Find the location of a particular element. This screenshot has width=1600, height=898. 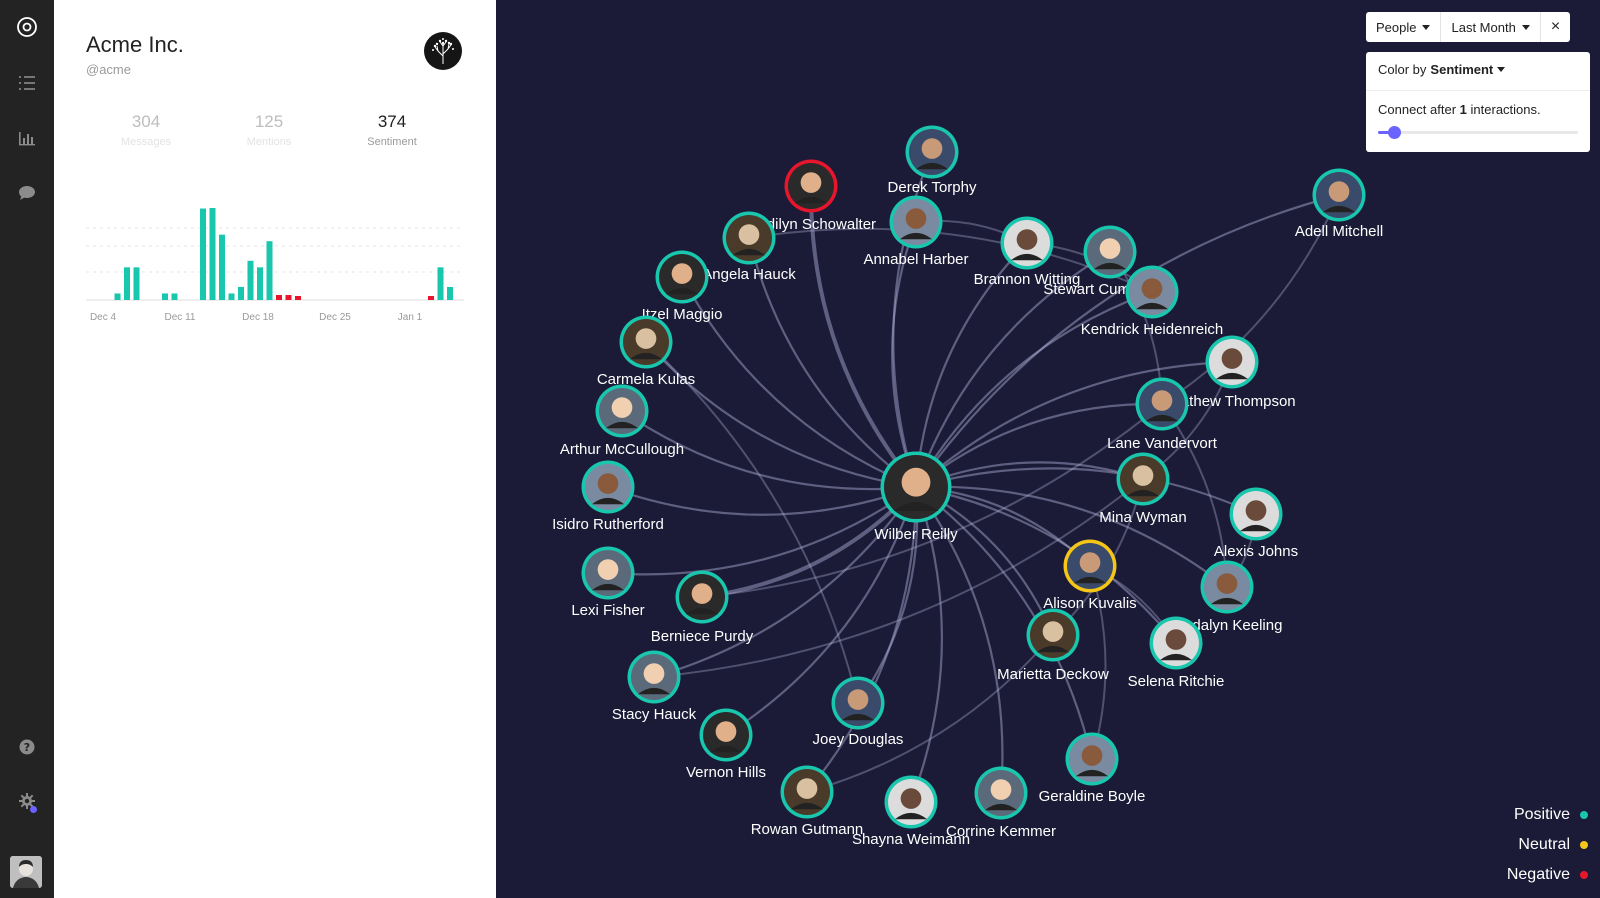

node-angela-hauck: Angela Hauck is located at coordinates (749, 247).